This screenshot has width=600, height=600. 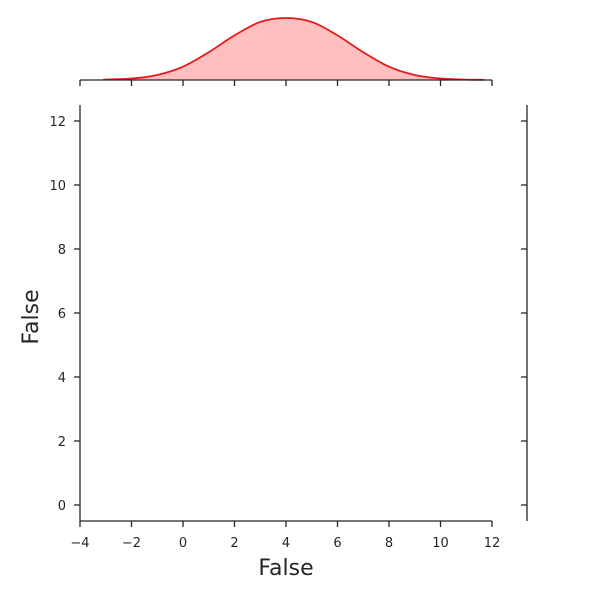 I want to click on y-axis-ticks: 0 2 4 6 8 10 12, so click(x=64, y=314).